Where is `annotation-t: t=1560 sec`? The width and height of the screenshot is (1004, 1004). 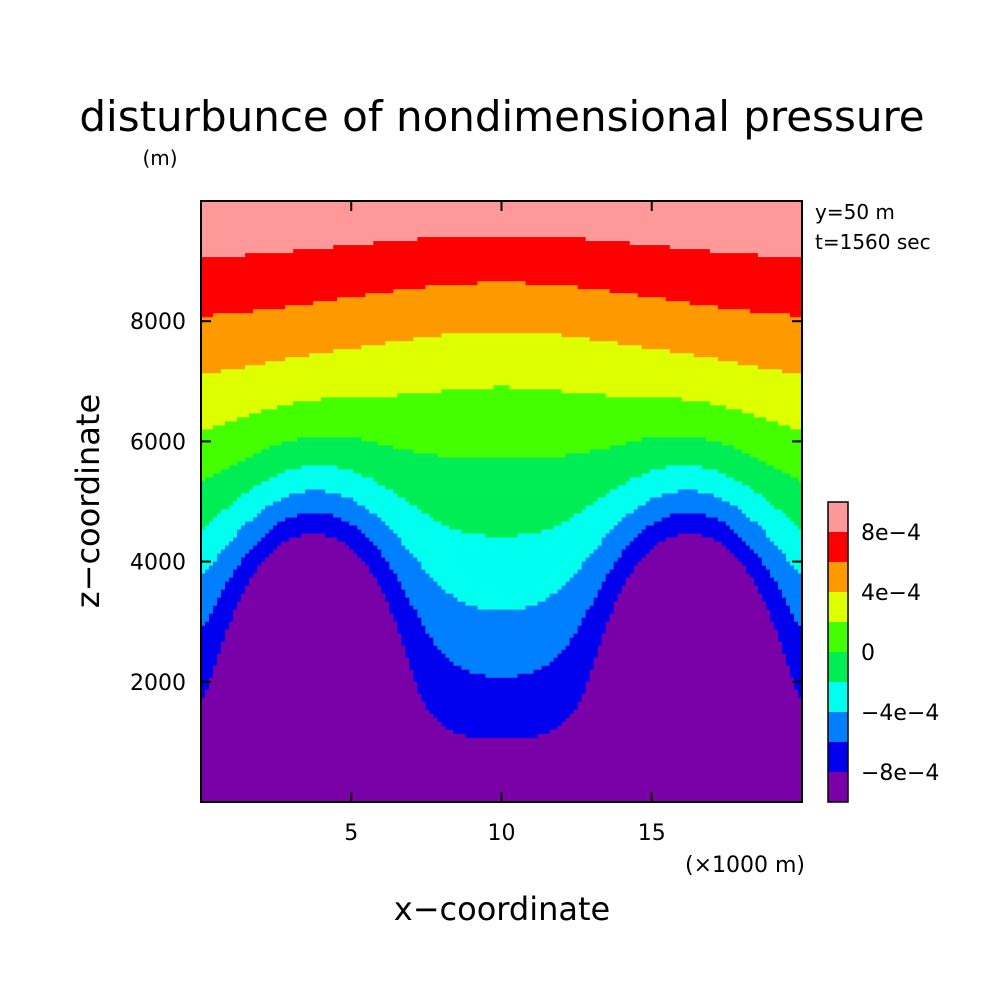
annotation-t: t=1560 sec is located at coordinates (873, 242).